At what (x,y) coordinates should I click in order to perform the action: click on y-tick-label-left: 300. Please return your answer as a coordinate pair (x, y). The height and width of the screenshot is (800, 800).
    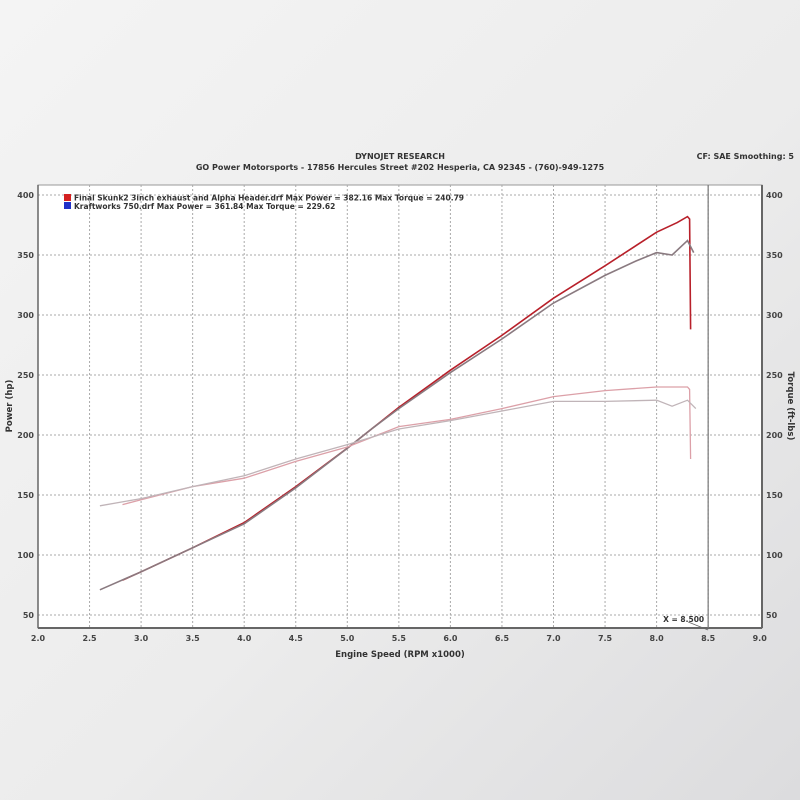
    Looking at the image, I should click on (25, 315).